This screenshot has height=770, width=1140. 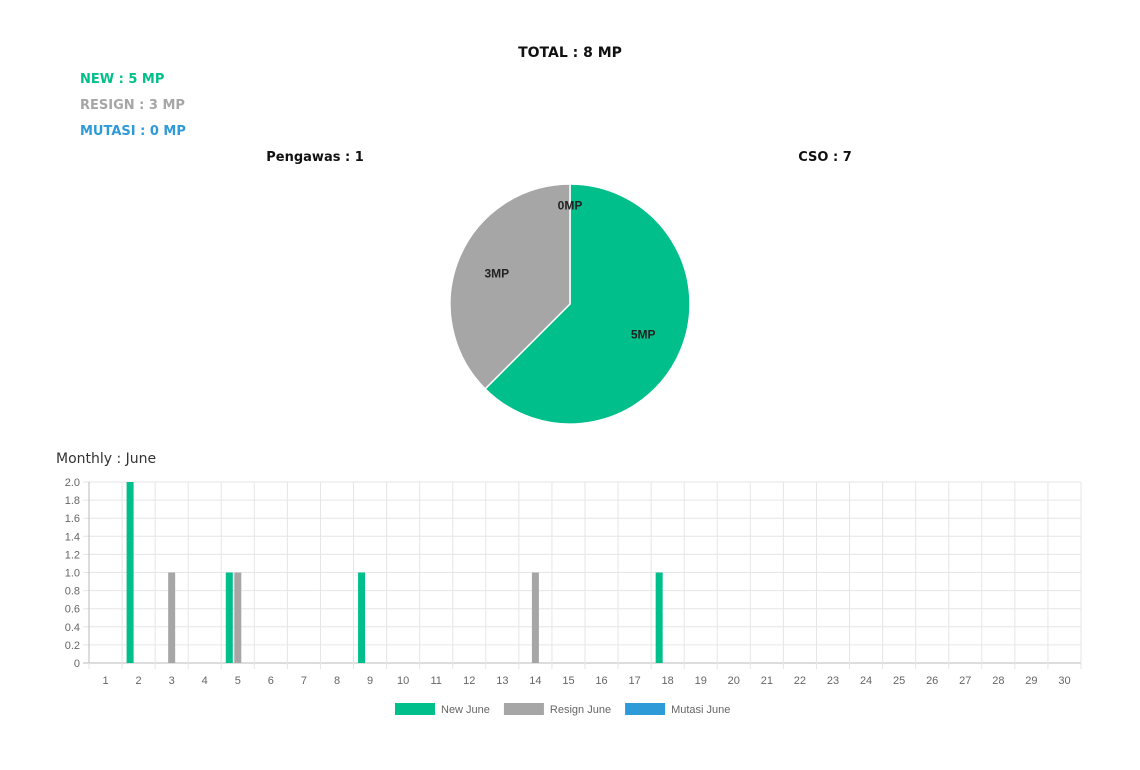 I want to click on y-tick-label: 2.0, so click(x=72, y=483).